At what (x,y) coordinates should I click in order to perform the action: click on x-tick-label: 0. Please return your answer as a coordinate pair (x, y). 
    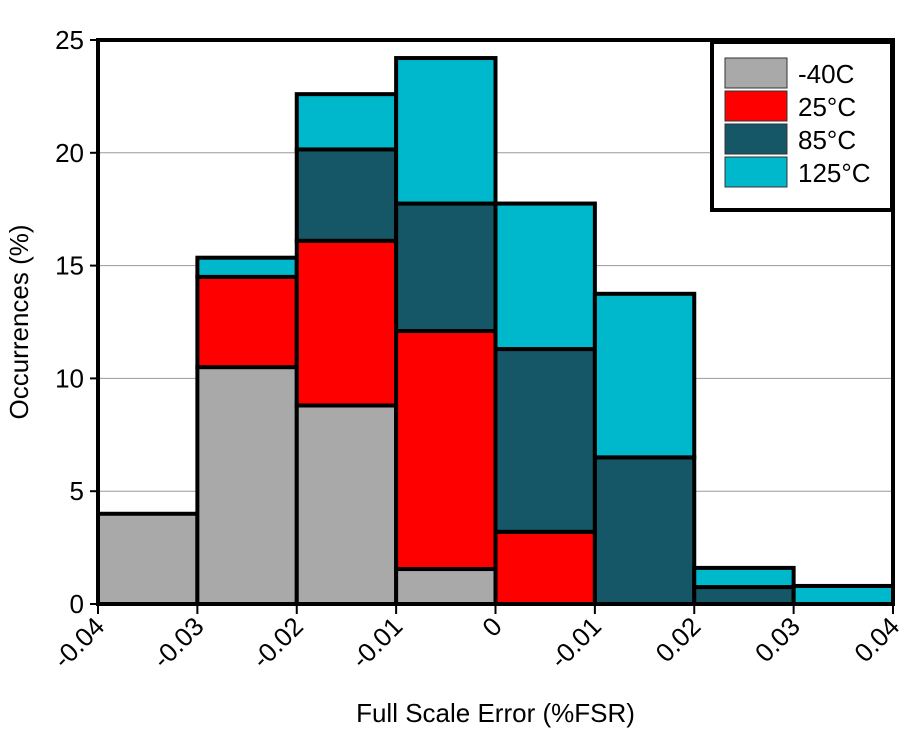
    Looking at the image, I should click on (491, 626).